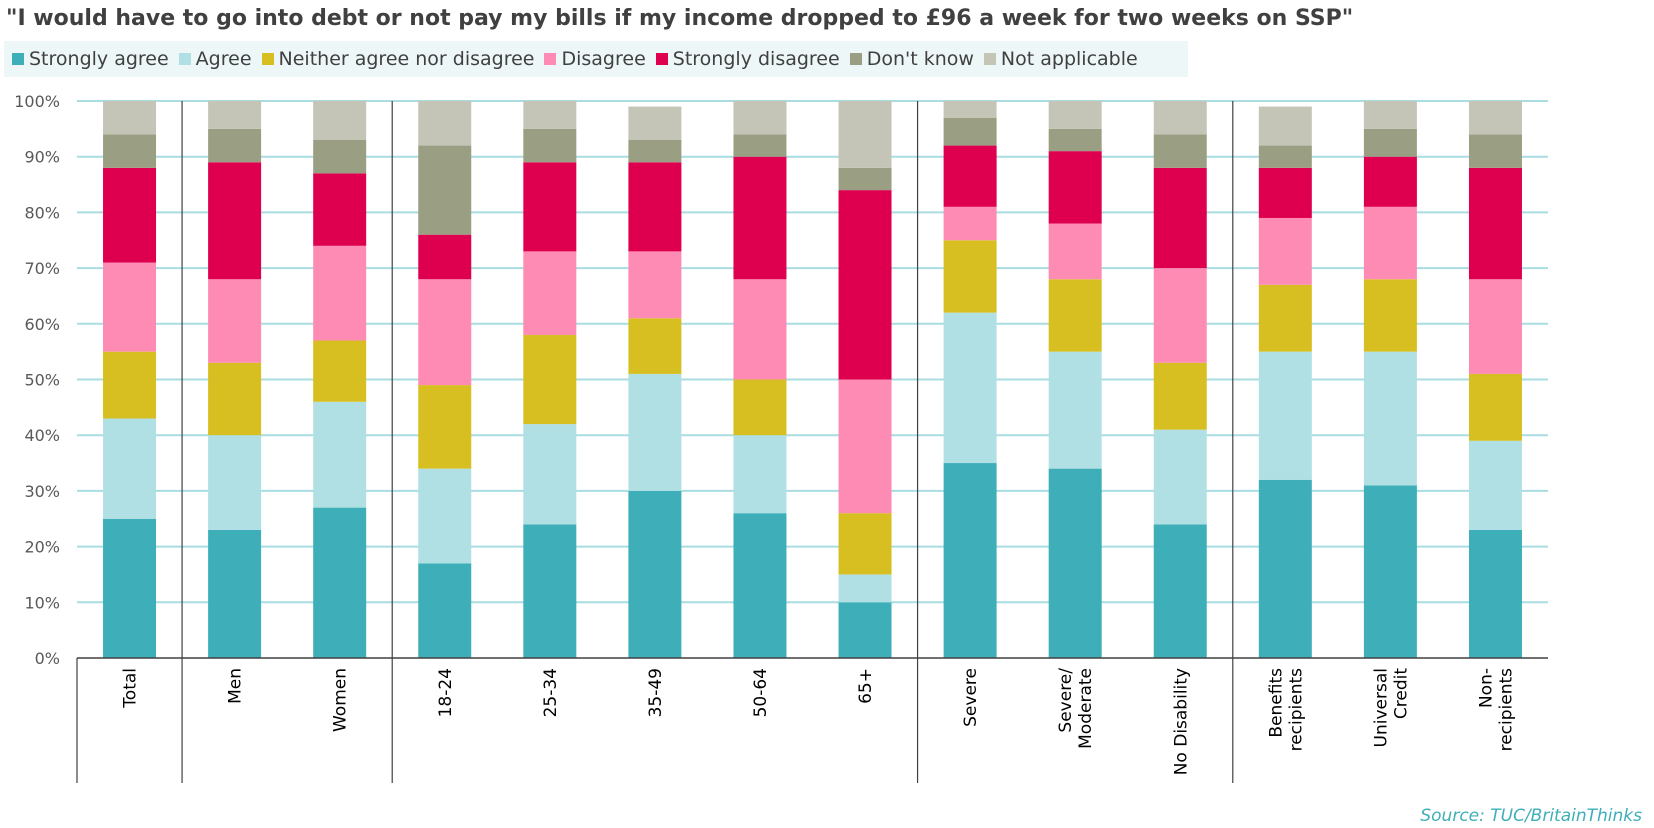  Describe the element at coordinates (131, 688) in the screenshot. I see `x-tick-label: Total` at that location.